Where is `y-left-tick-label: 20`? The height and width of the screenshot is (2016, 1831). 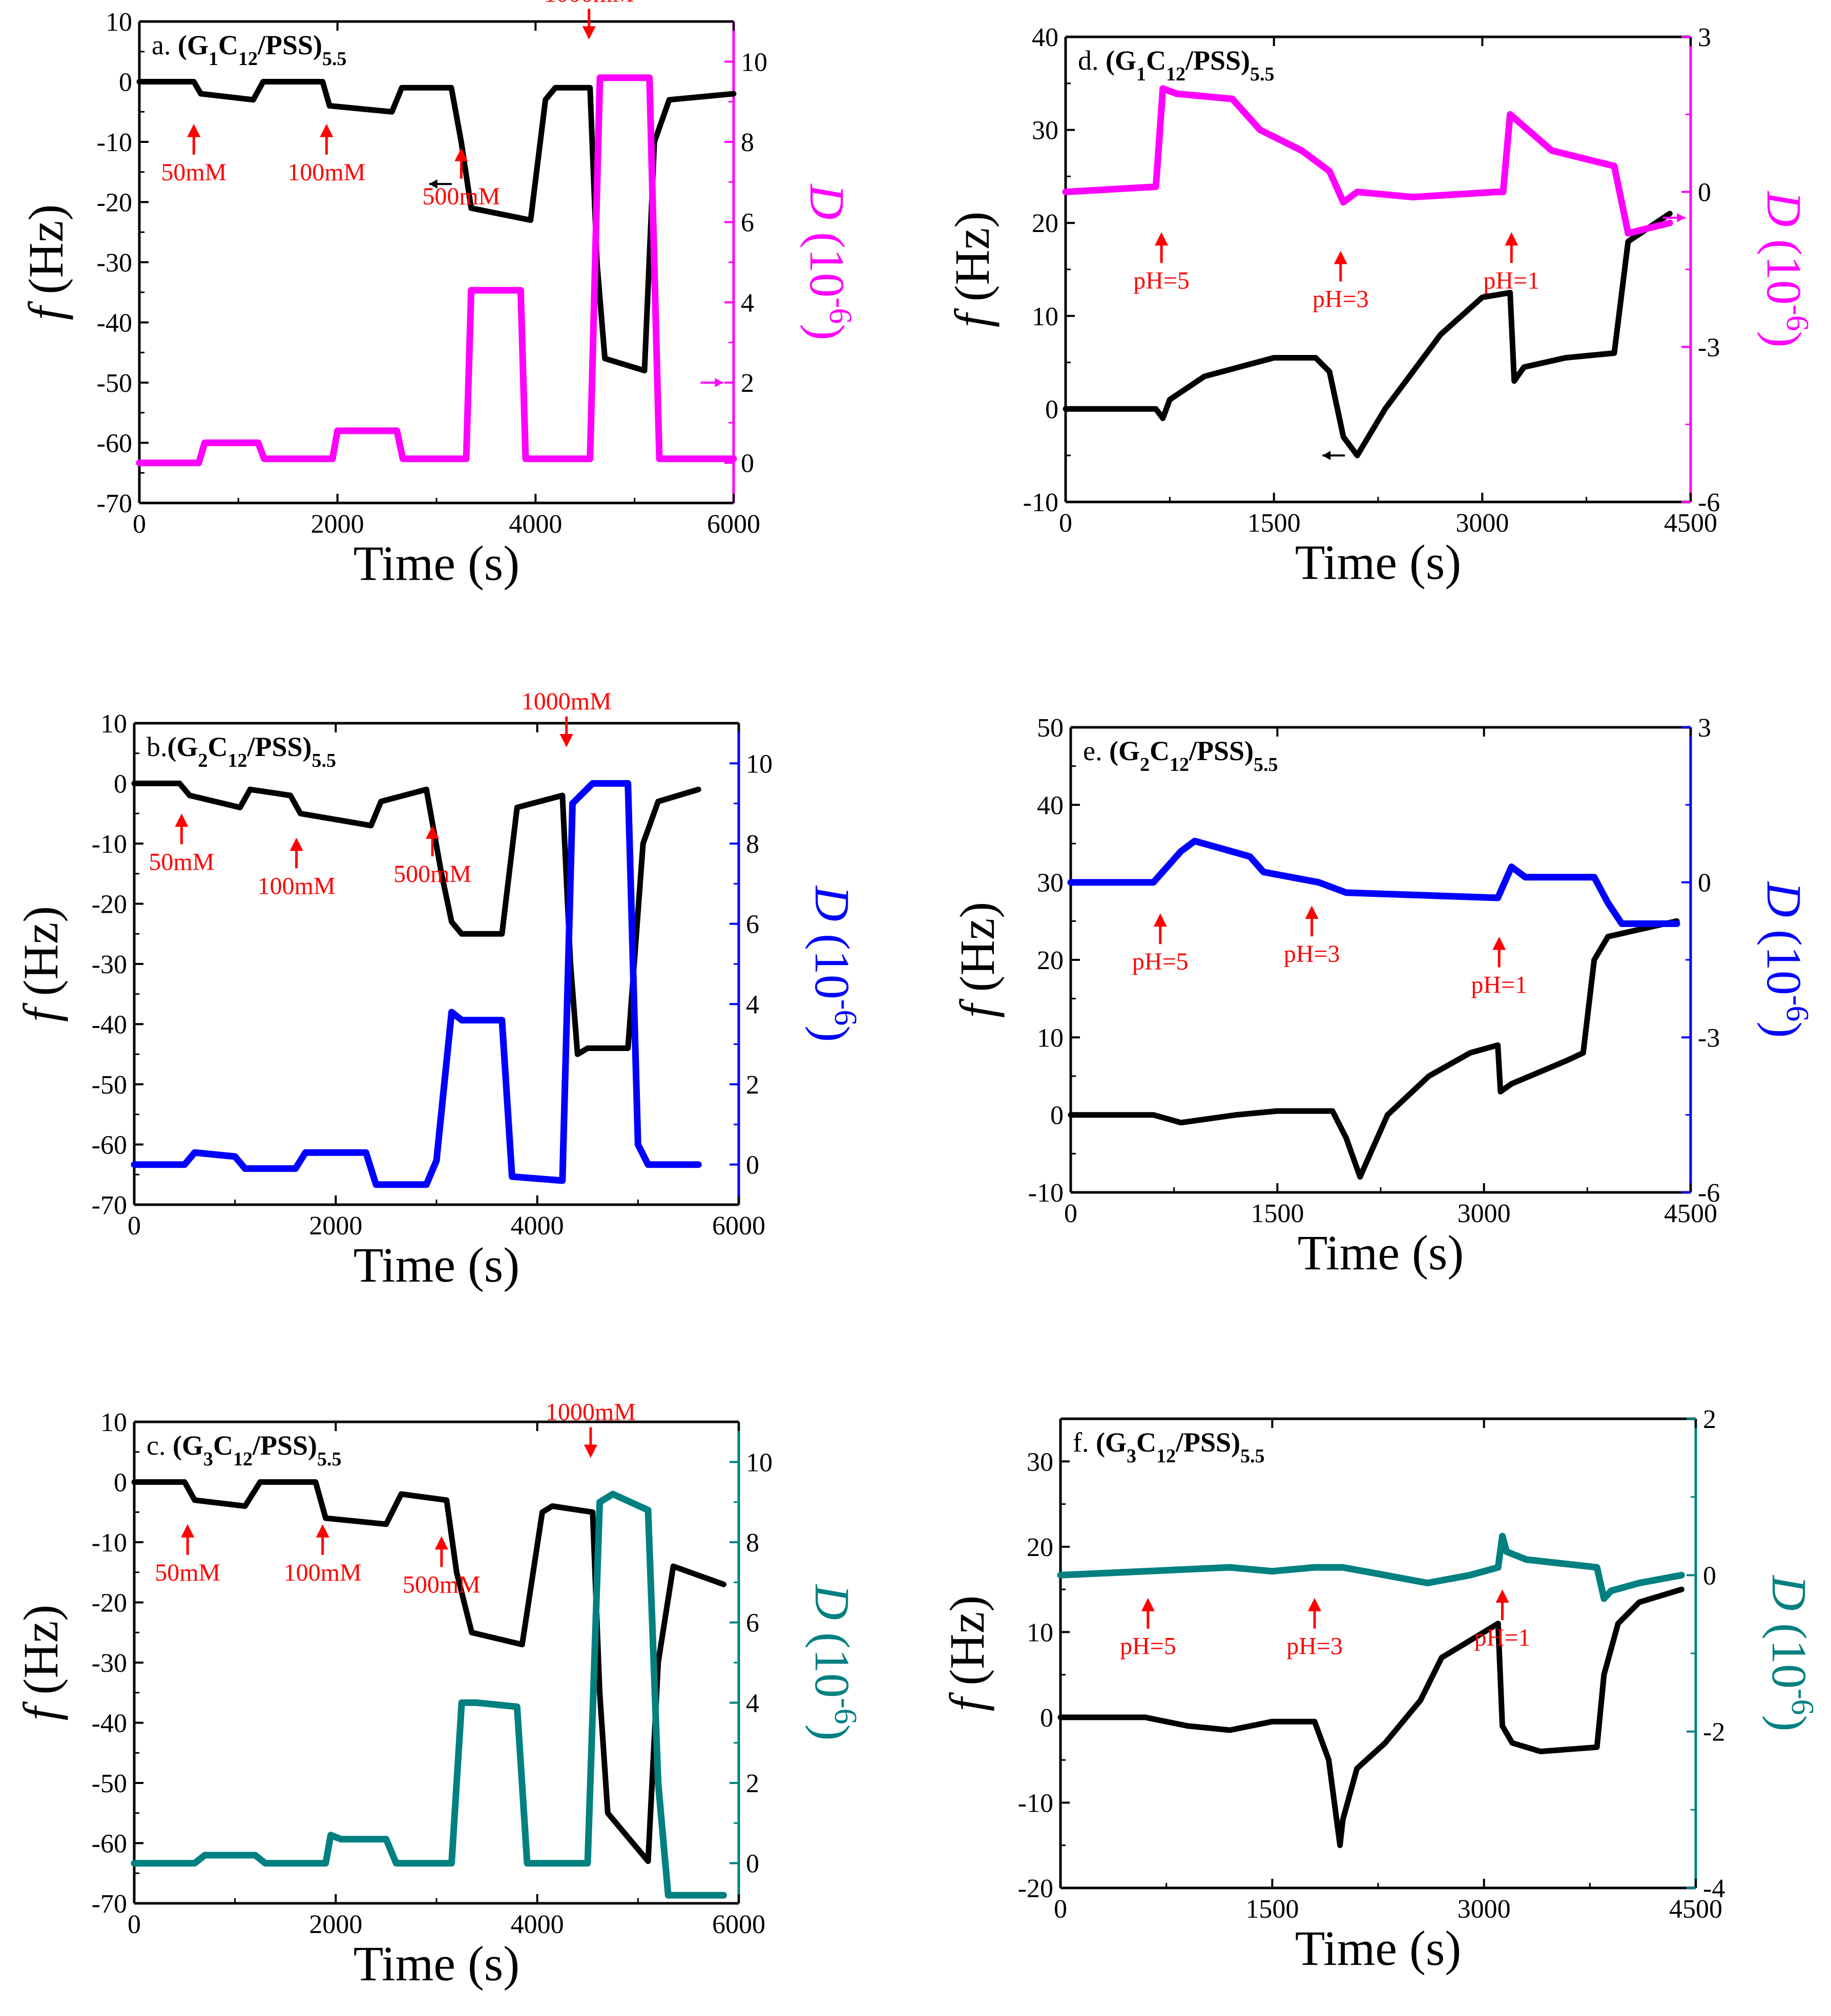 y-left-tick-label: 20 is located at coordinates (1045, 223).